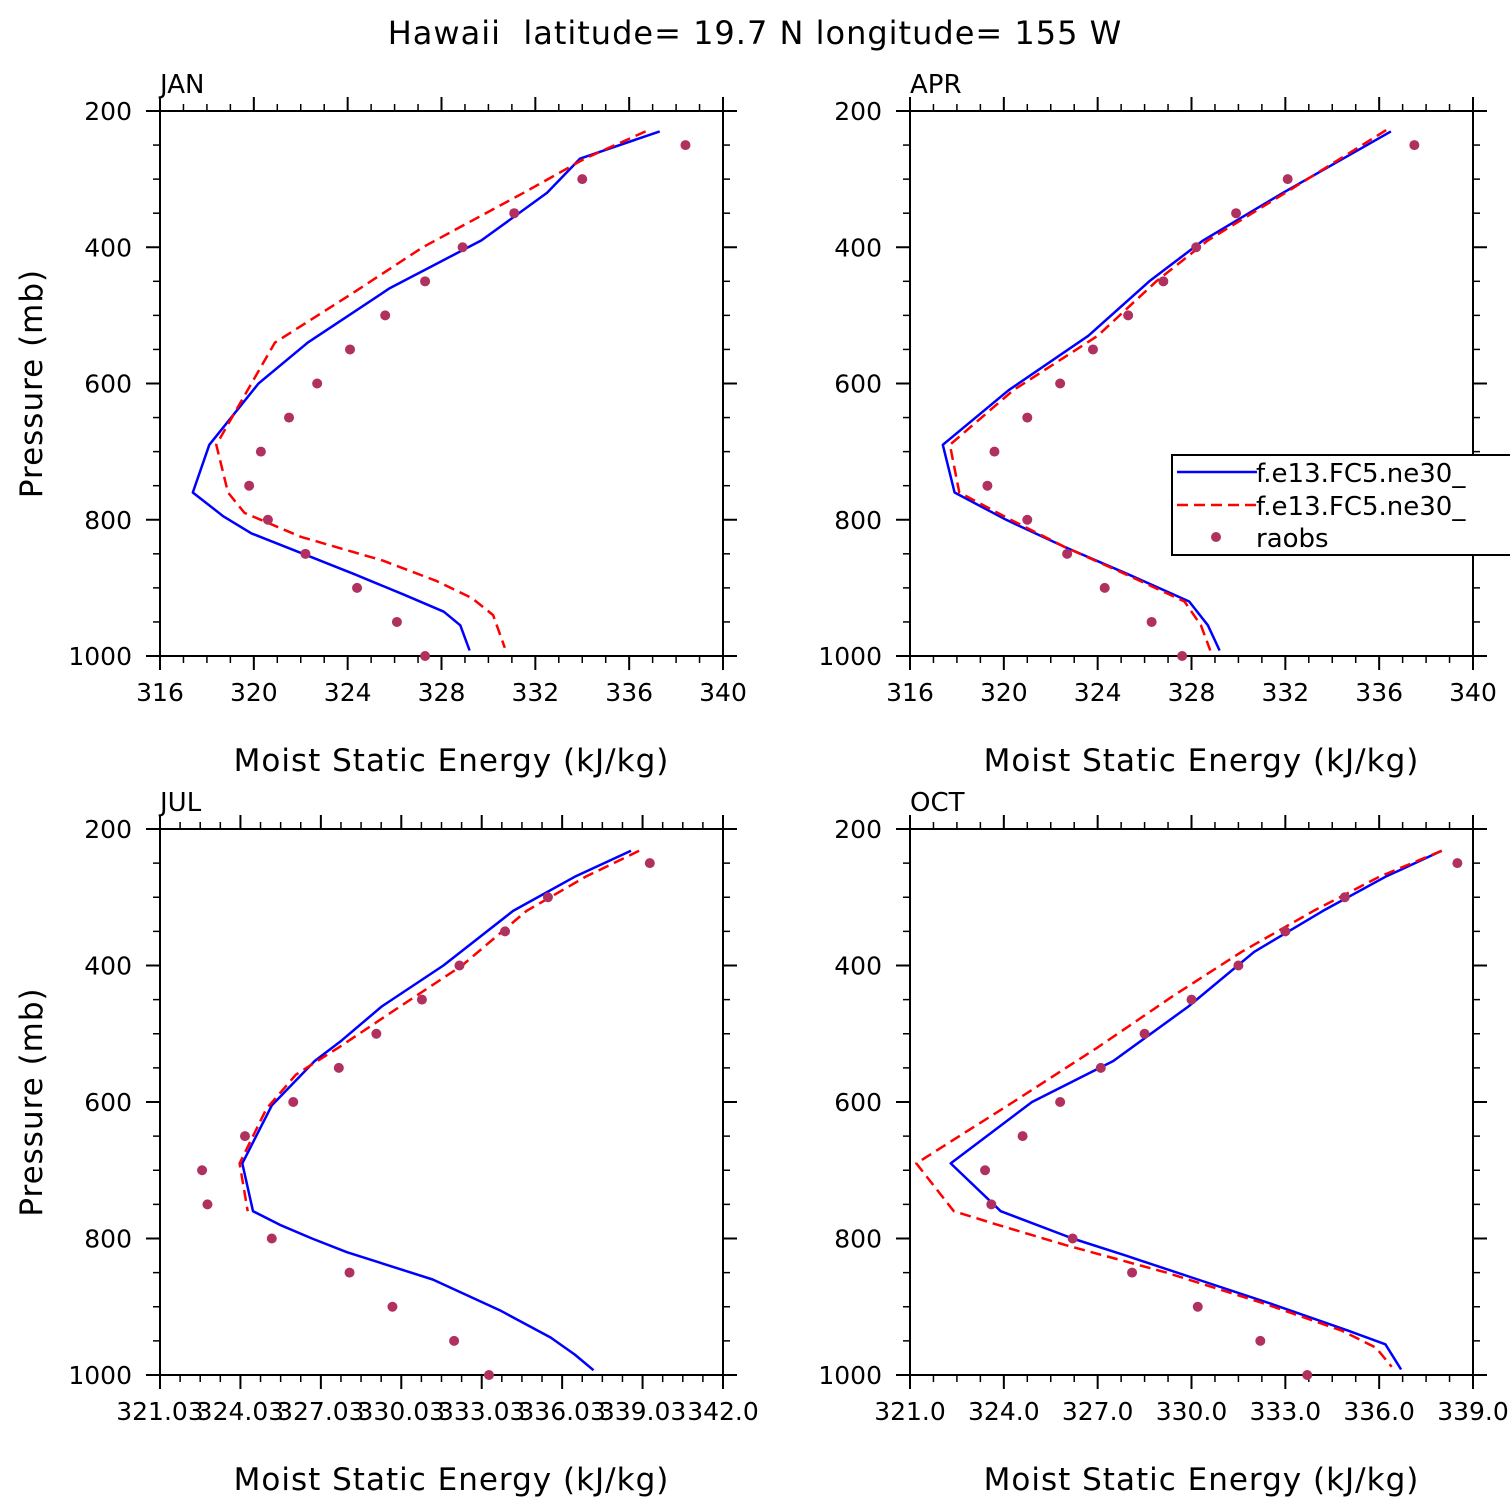 The width and height of the screenshot is (1510, 1510). I want to click on x-tick-label: 330.0, so click(1192, 1411).